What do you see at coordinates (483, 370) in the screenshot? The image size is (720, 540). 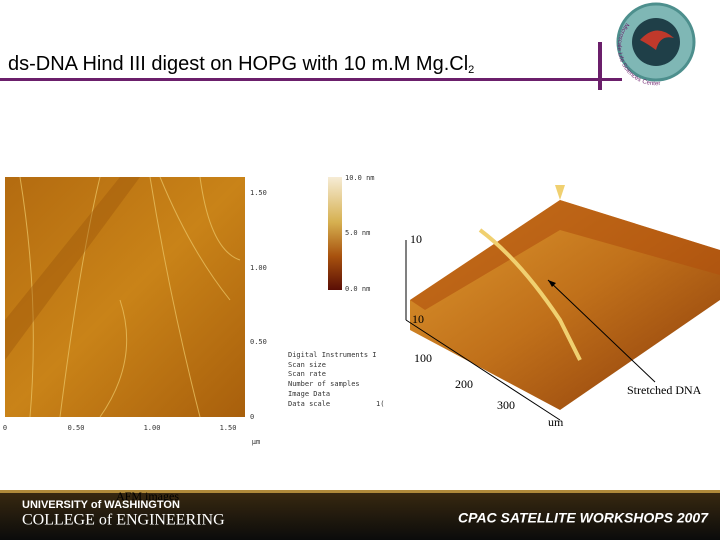 I see `x-axis` at bounding box center [483, 370].